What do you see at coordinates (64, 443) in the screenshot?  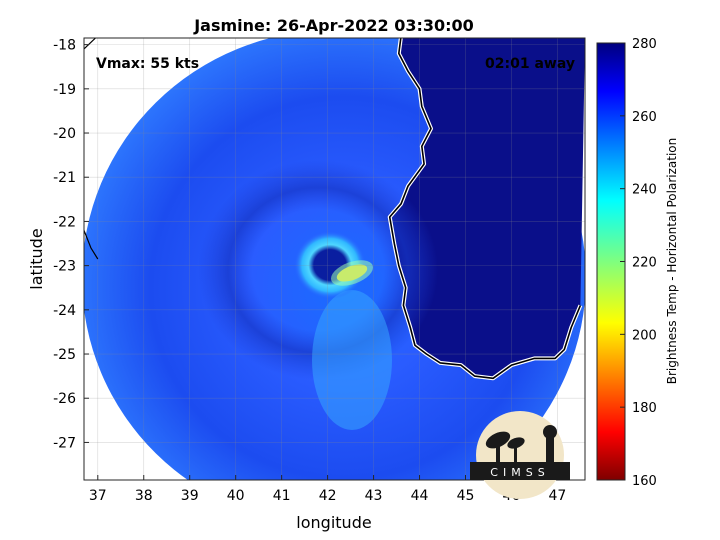 I see `y-tick-label-9: -27` at bounding box center [64, 443].